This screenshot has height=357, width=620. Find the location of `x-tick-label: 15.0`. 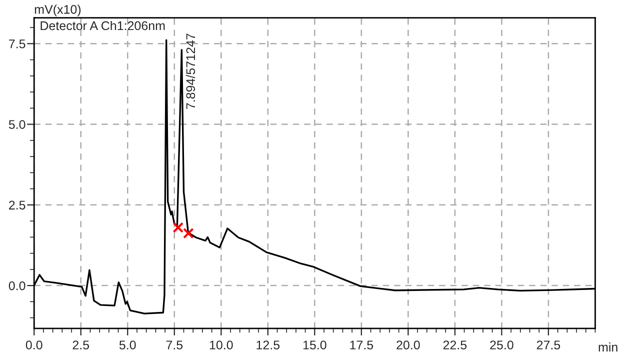

x-tick-label: 15.0 is located at coordinates (314, 345).